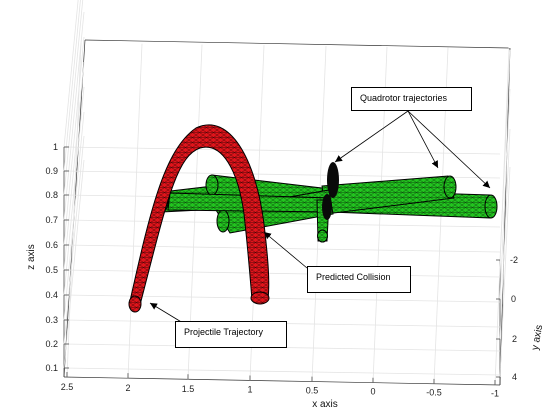 The image size is (560, 420). Describe the element at coordinates (67, 387) in the screenshot. I see `x-tick-label: 2.5` at that location.